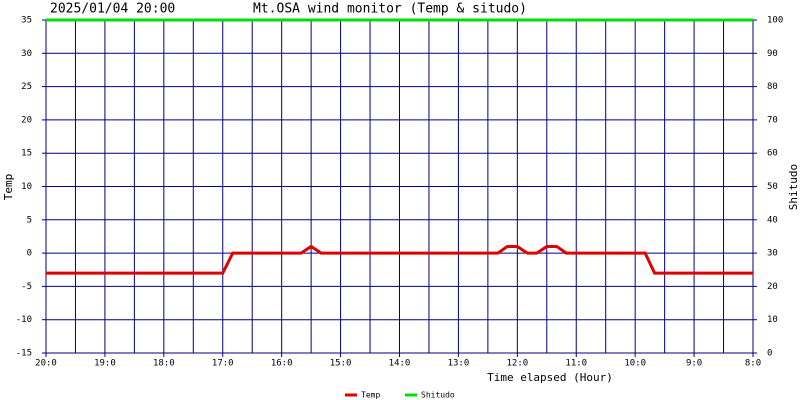  Describe the element at coordinates (772, 287) in the screenshot. I see `y2-tick-label: 20` at that location.